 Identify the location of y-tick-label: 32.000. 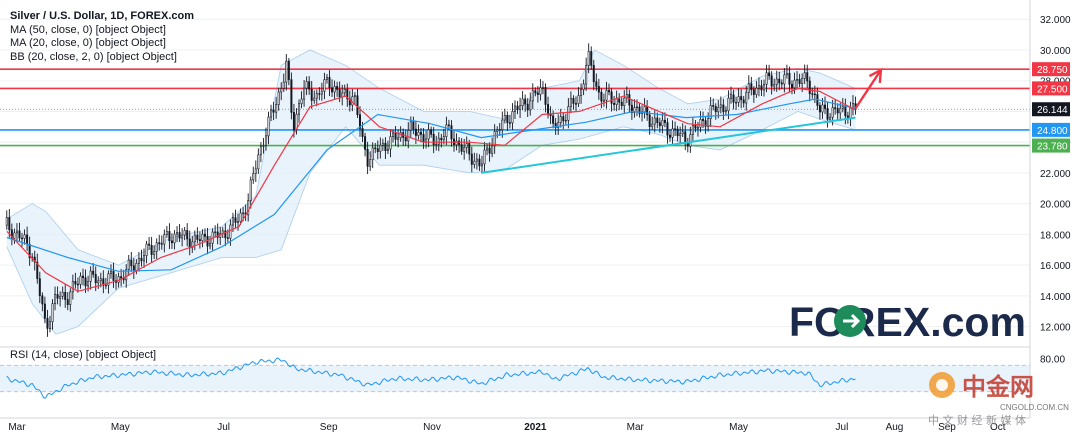
(1055, 20).